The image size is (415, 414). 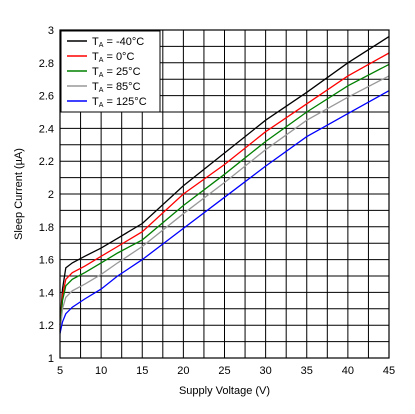 I want to click on x-tick-label: 20, so click(x=183, y=371).